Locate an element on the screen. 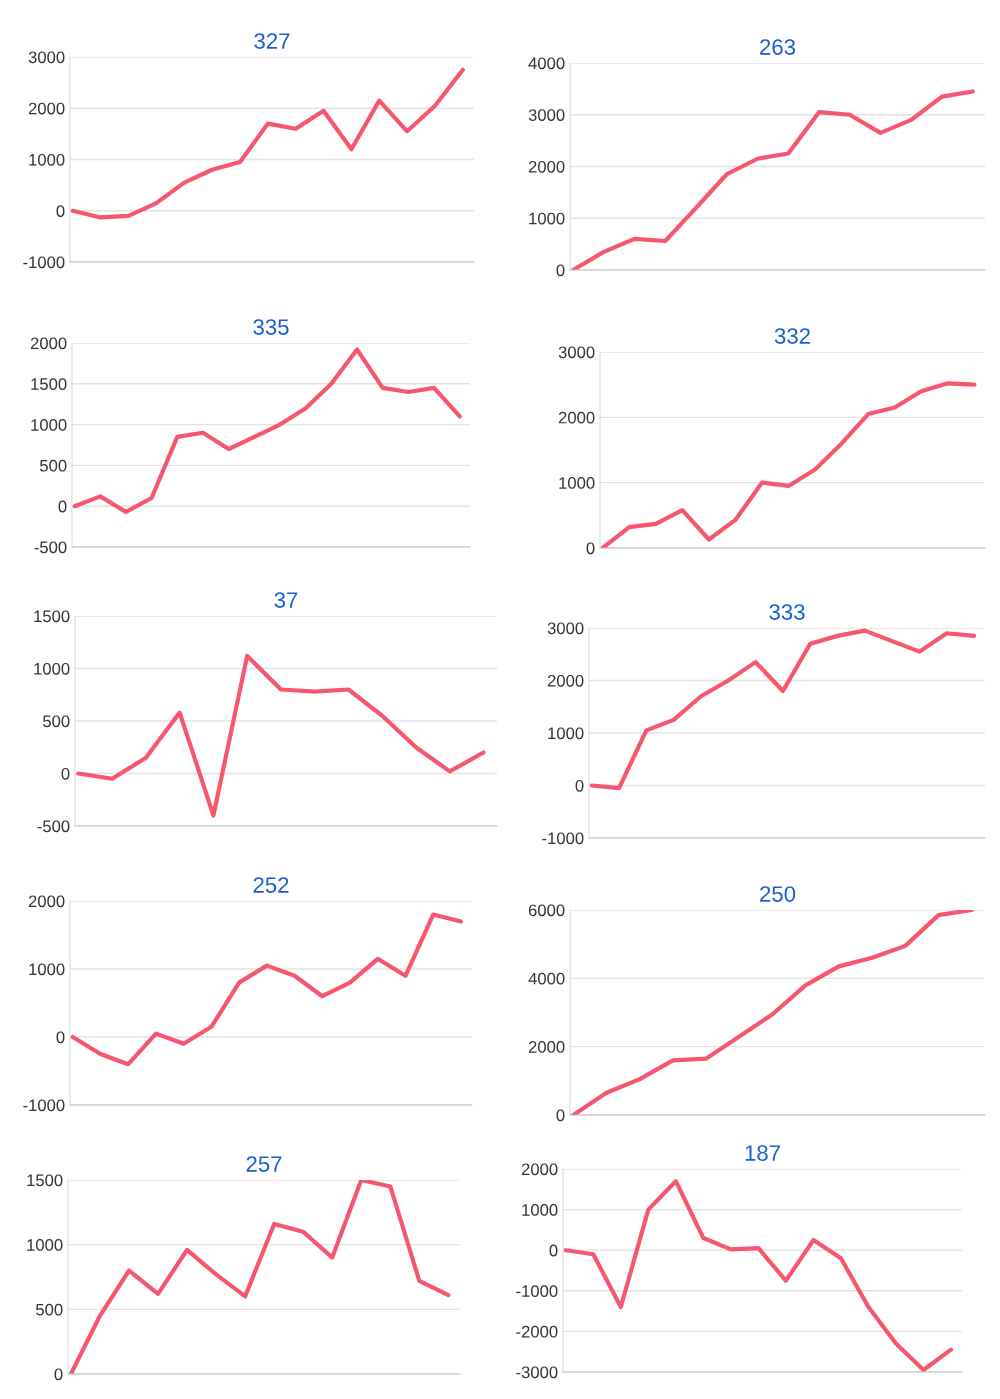  y-tick-label: -2000 is located at coordinates (537, 1331).